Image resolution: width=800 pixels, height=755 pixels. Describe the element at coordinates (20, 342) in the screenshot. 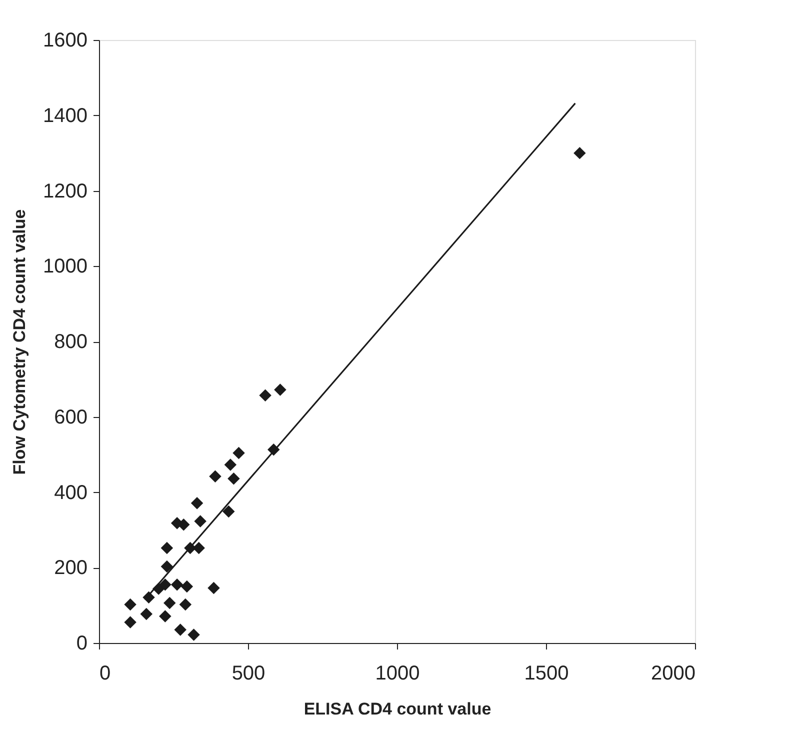

I see `y-axis-title: Flow Cytometry CD4 count value` at that location.